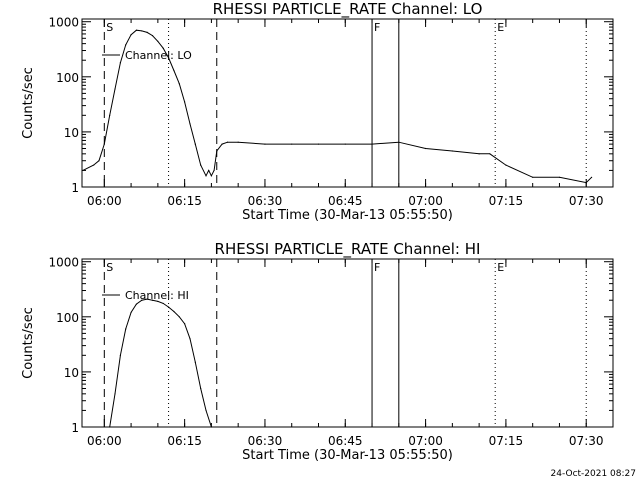 Image resolution: width=640 pixels, height=480 pixels. Describe the element at coordinates (265, 441) in the screenshot. I see `panel2-x-tick-label: 06:30` at that location.